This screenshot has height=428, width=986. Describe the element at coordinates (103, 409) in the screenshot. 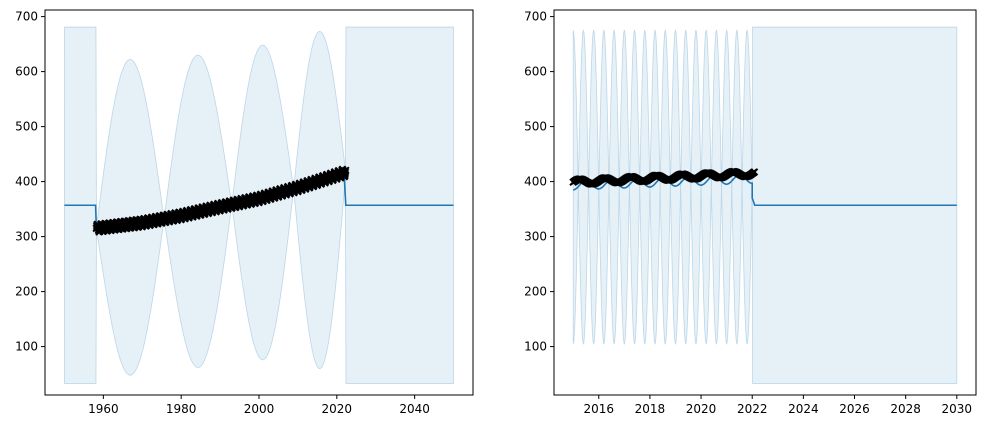

I see `left-x-tick-label: 1960` at that location.